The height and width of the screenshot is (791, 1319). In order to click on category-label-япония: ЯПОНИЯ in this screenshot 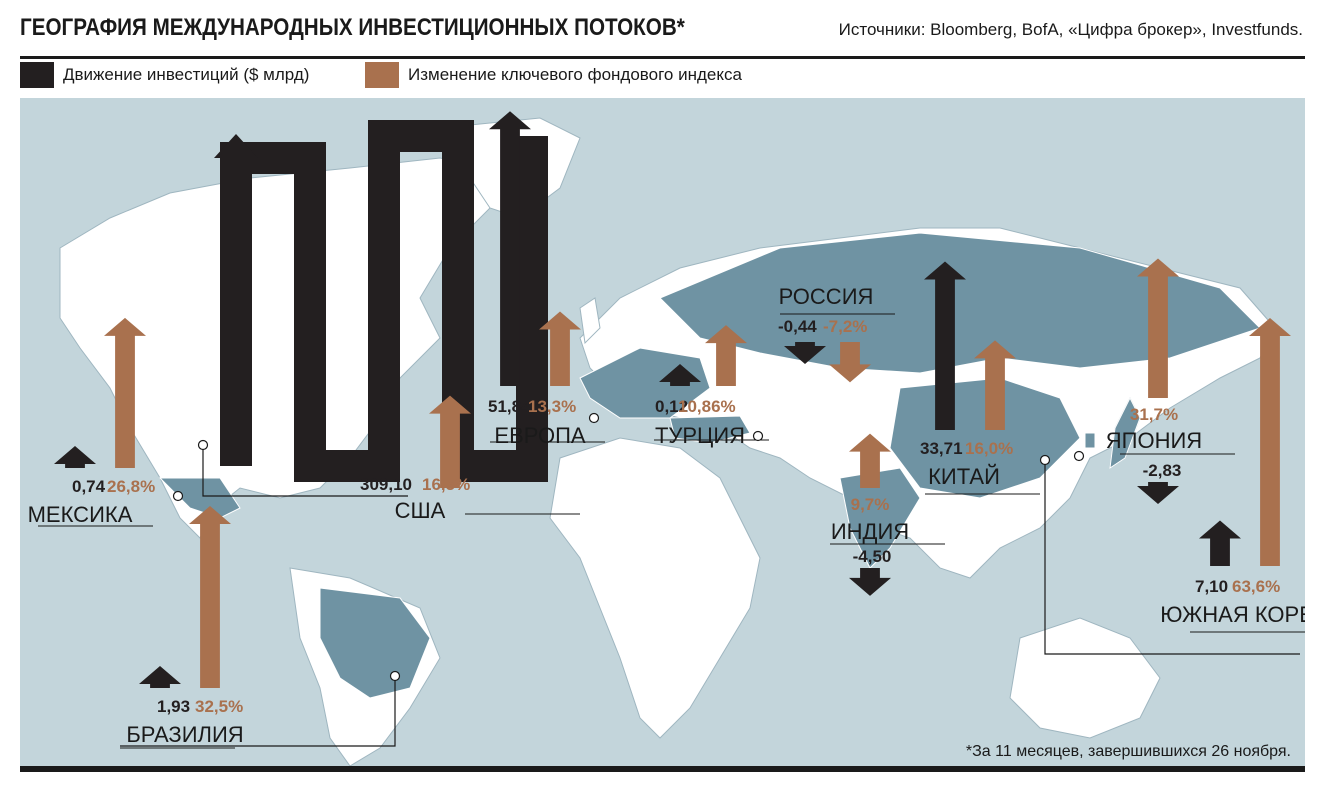, I will do `click(1154, 440)`.